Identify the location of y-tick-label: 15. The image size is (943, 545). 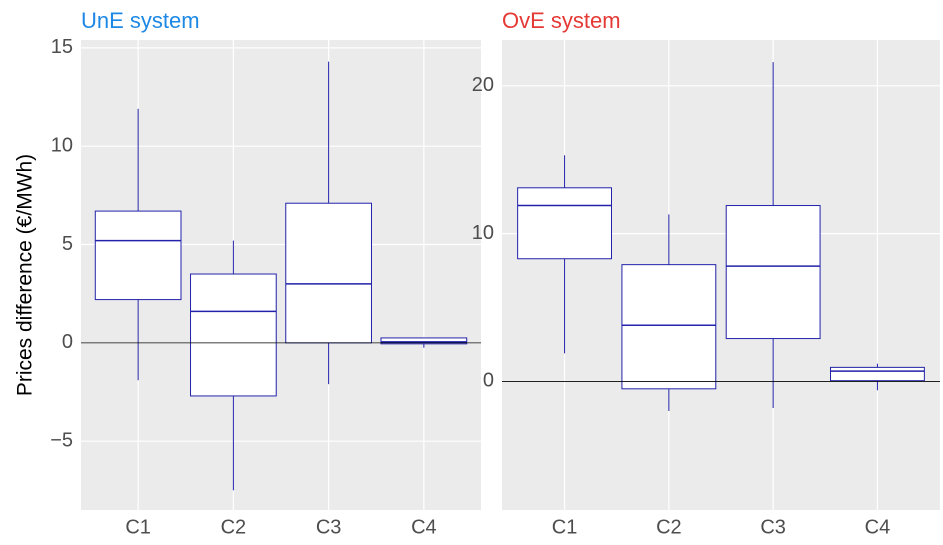
(62, 47).